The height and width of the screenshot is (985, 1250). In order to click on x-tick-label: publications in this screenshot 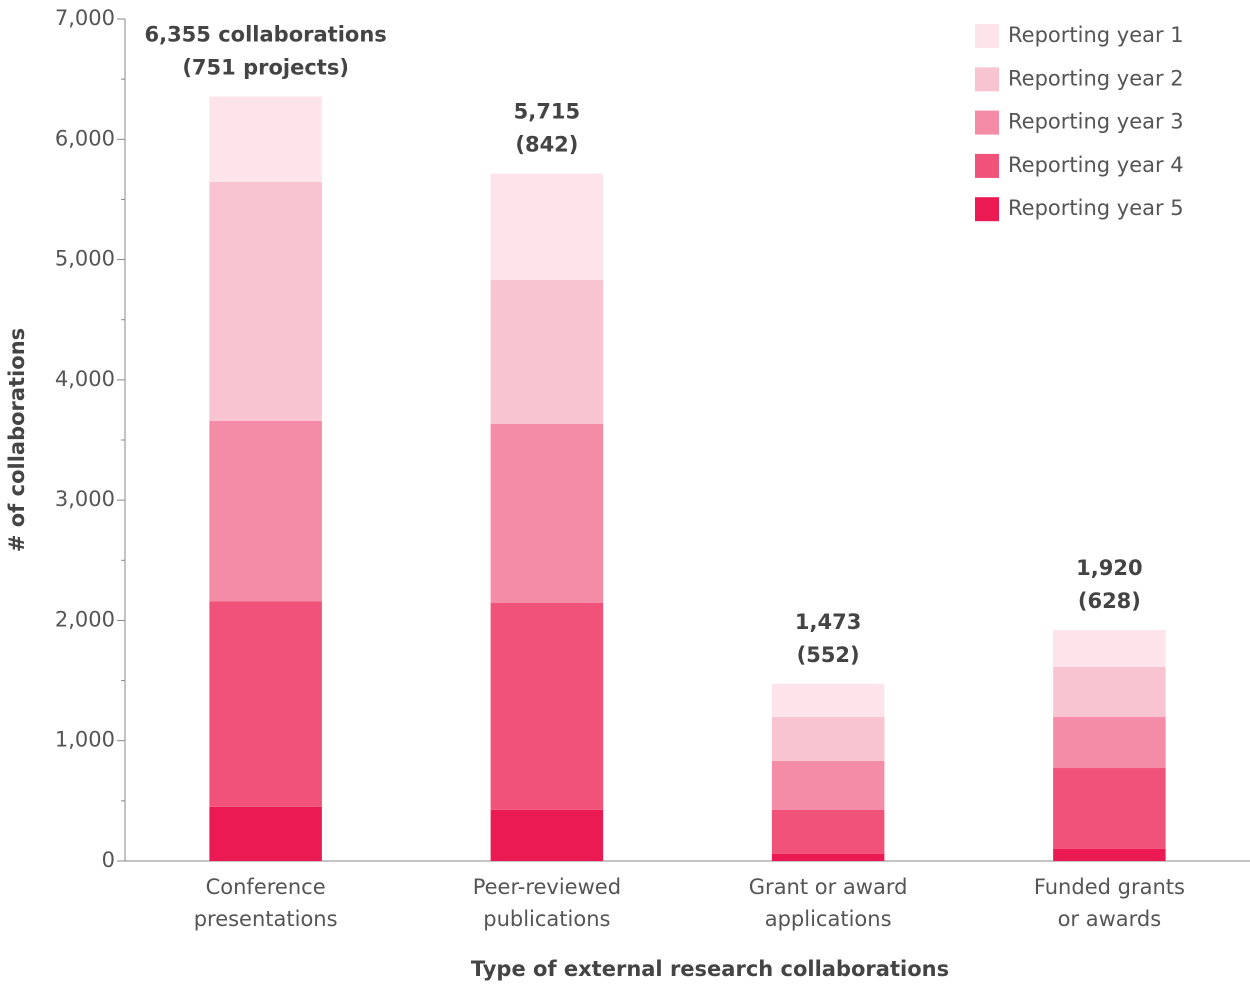, I will do `click(546, 919)`.